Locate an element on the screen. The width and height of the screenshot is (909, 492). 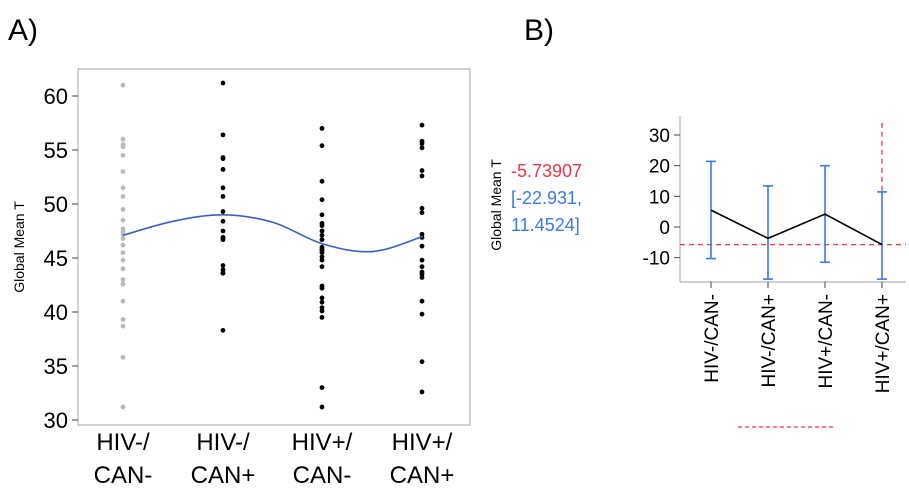
panel-a-smoother-curve is located at coordinates (273, 233).